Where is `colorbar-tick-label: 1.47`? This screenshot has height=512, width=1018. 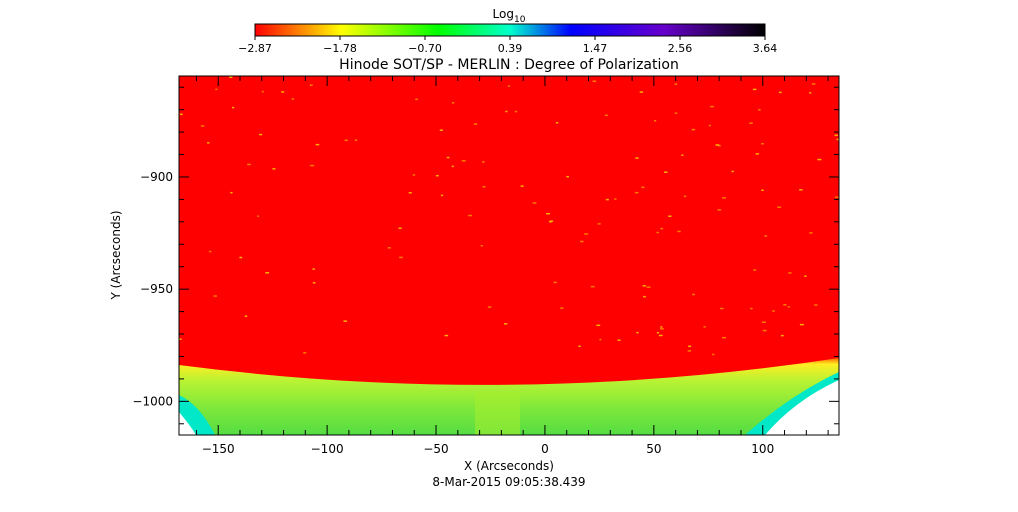
colorbar-tick-label: 1.47 is located at coordinates (595, 48).